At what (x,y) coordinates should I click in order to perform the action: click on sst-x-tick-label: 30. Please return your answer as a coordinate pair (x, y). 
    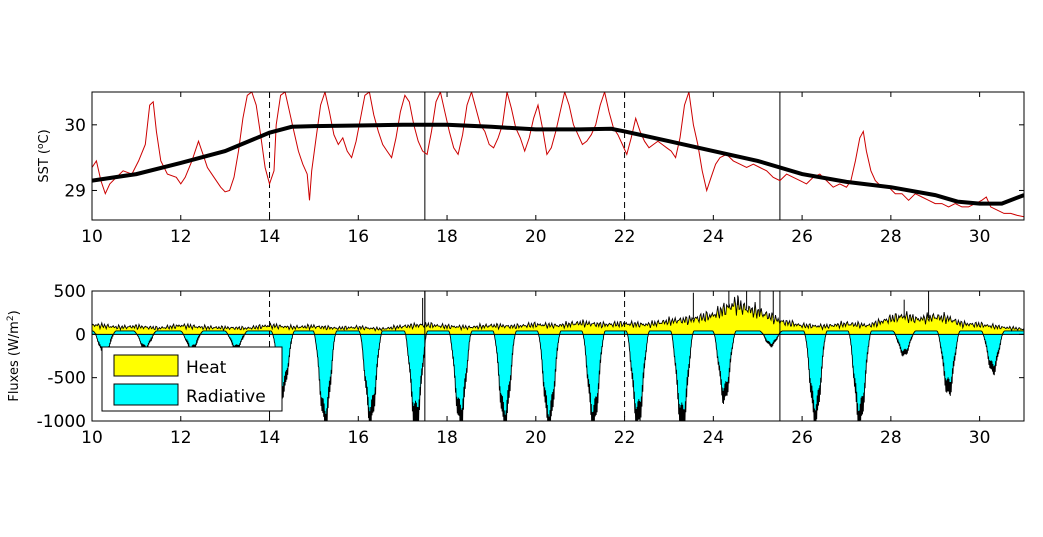
    Looking at the image, I should click on (980, 237).